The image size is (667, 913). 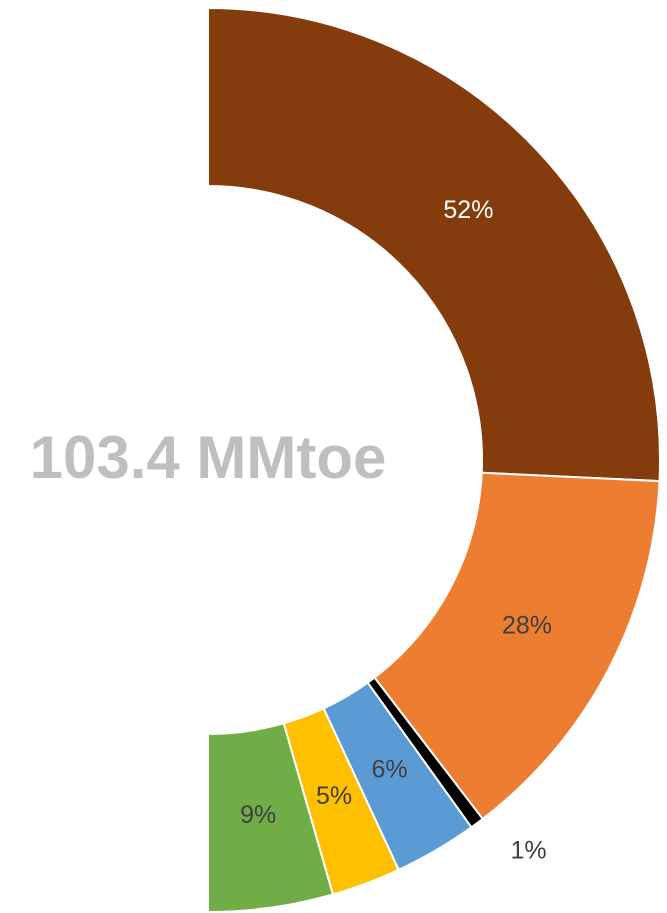 What do you see at coordinates (528, 851) in the screenshot?
I see `data-label: 1%` at bounding box center [528, 851].